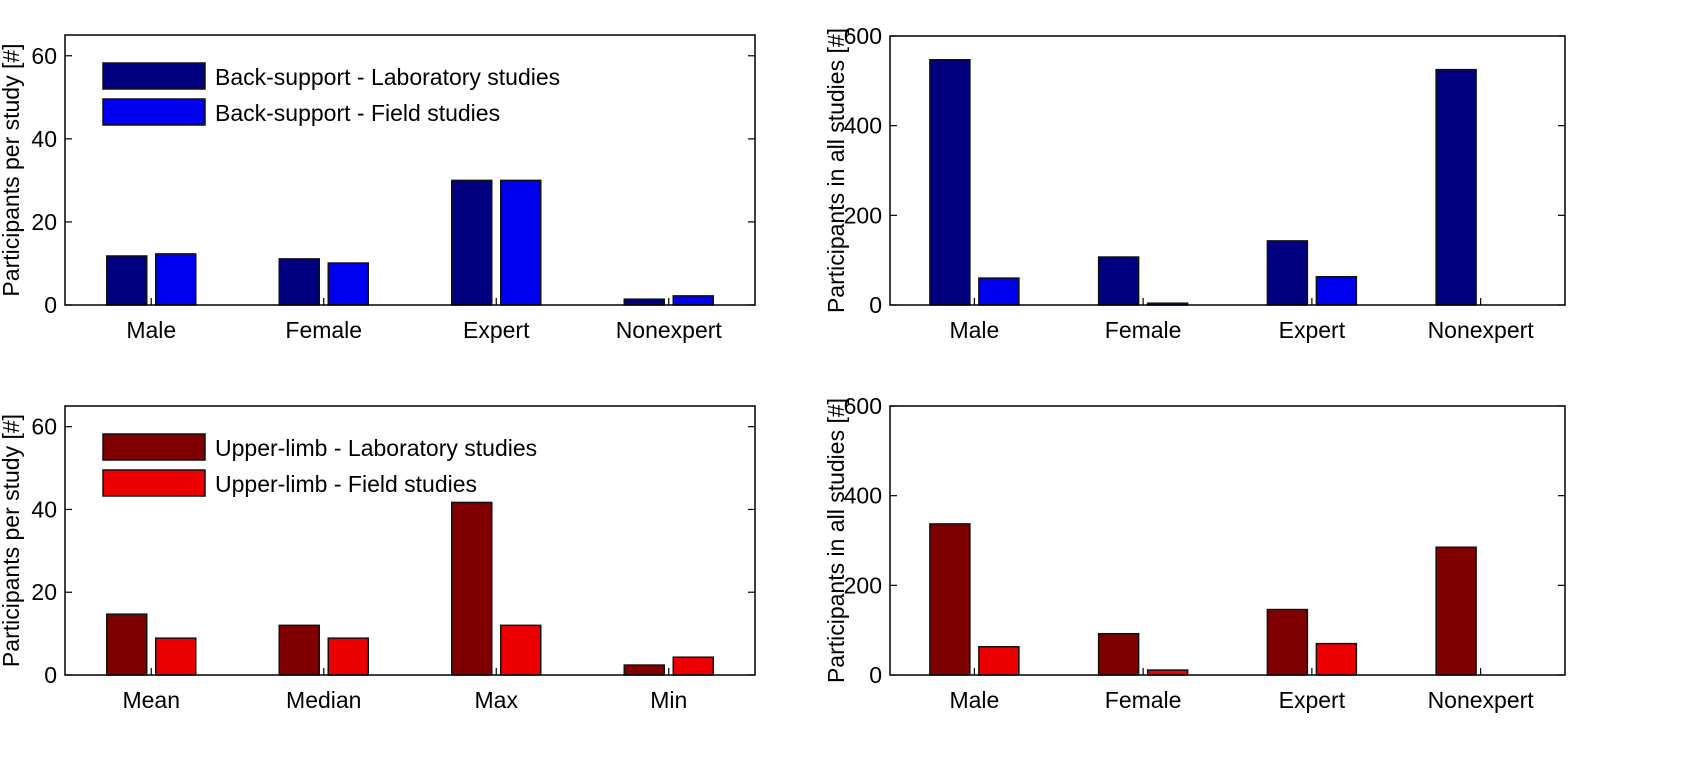 This screenshot has width=1700, height=775. I want to click on legend-label: Back-support - Field studies, so click(357, 113).